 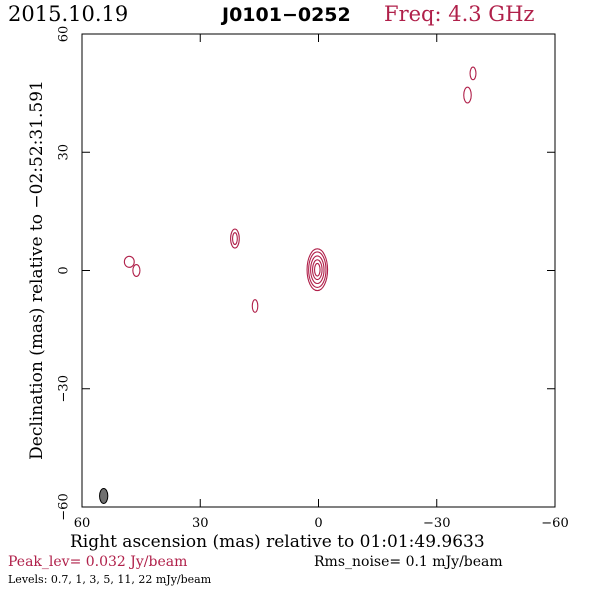 What do you see at coordinates (459, 14) in the screenshot?
I see `frequency-label: Freq: 4.3 GHz` at bounding box center [459, 14].